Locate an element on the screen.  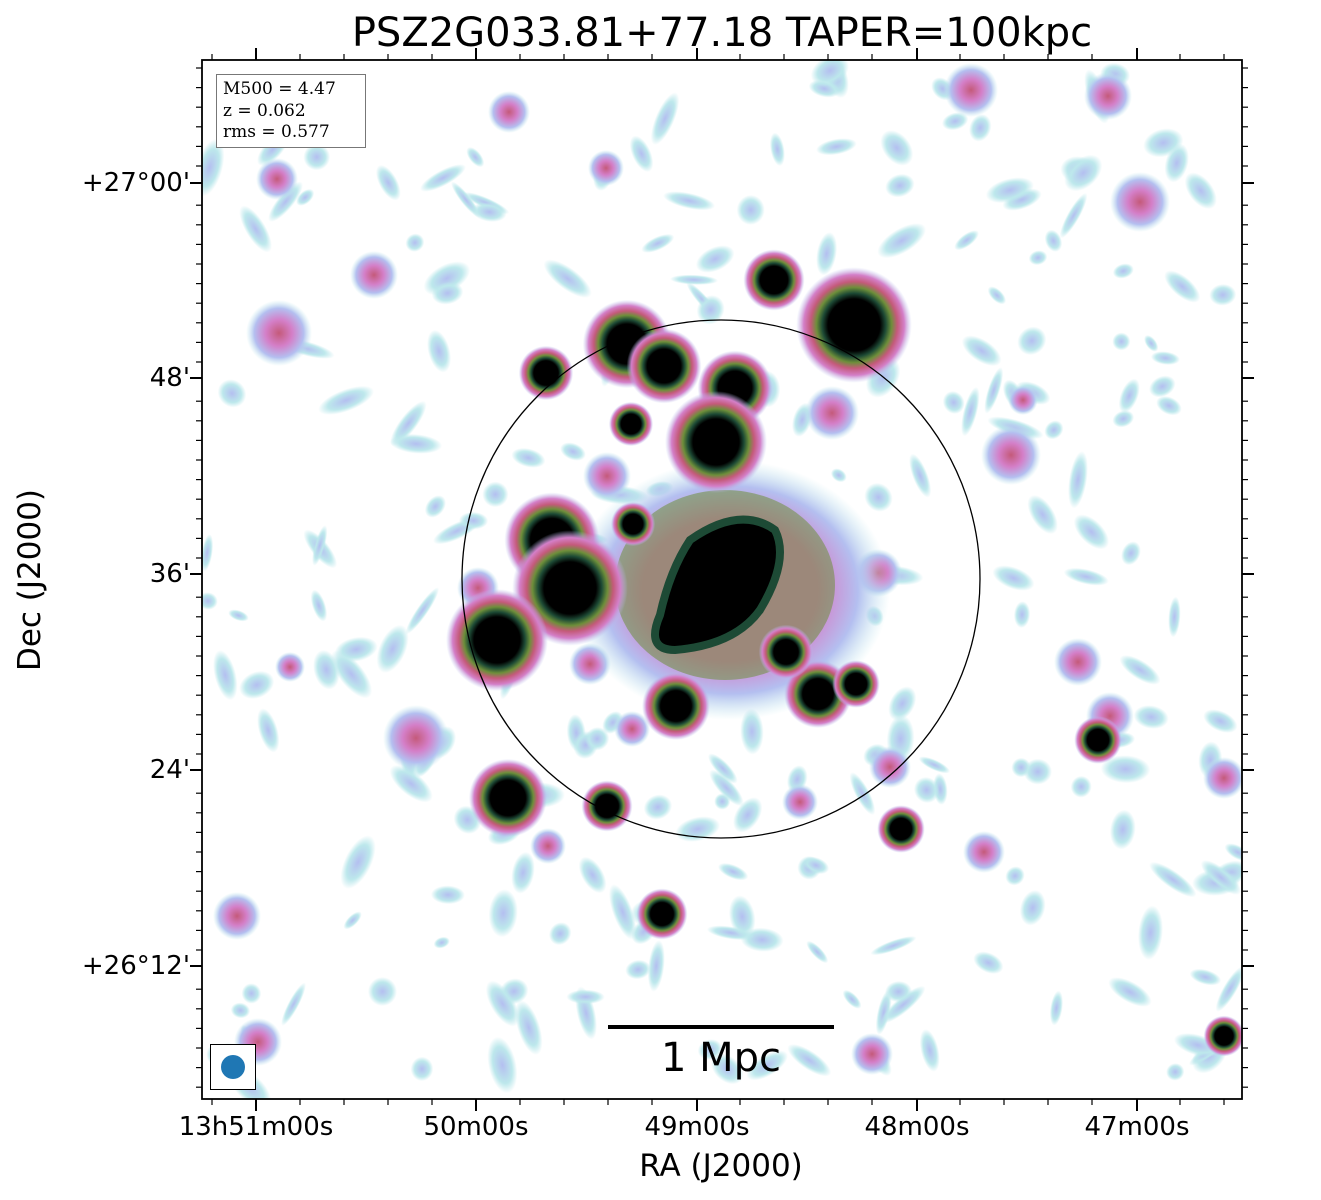
x-tick-label: 48m00s is located at coordinates (917, 1127).